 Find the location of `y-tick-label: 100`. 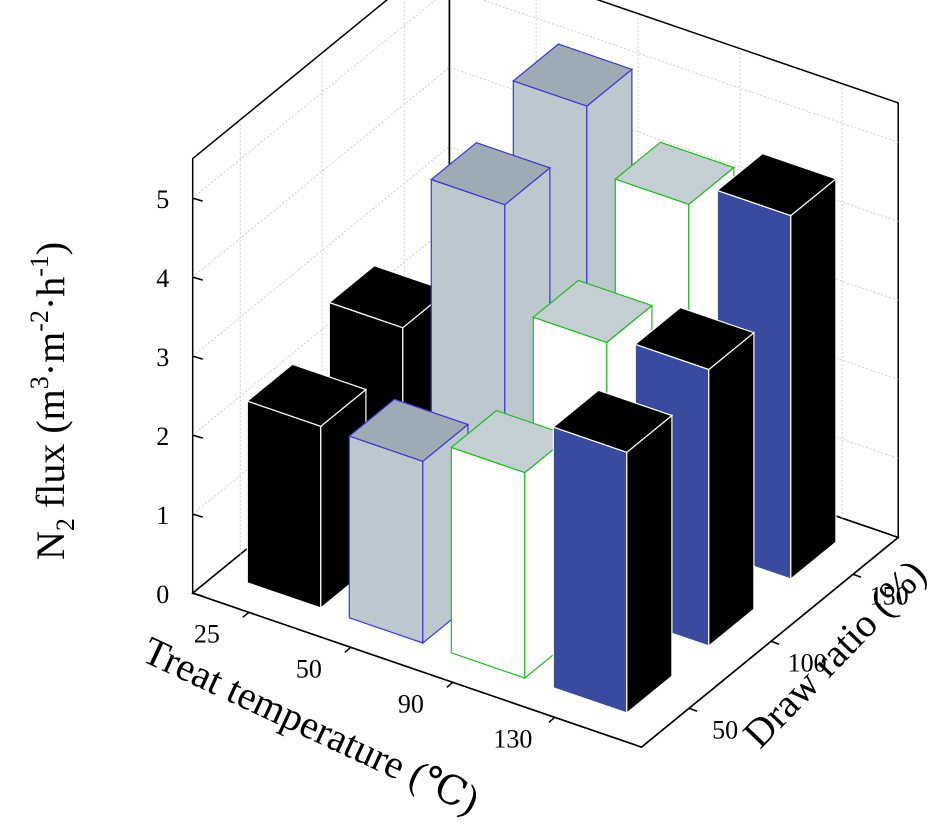

y-tick-label: 100 is located at coordinates (807, 662).